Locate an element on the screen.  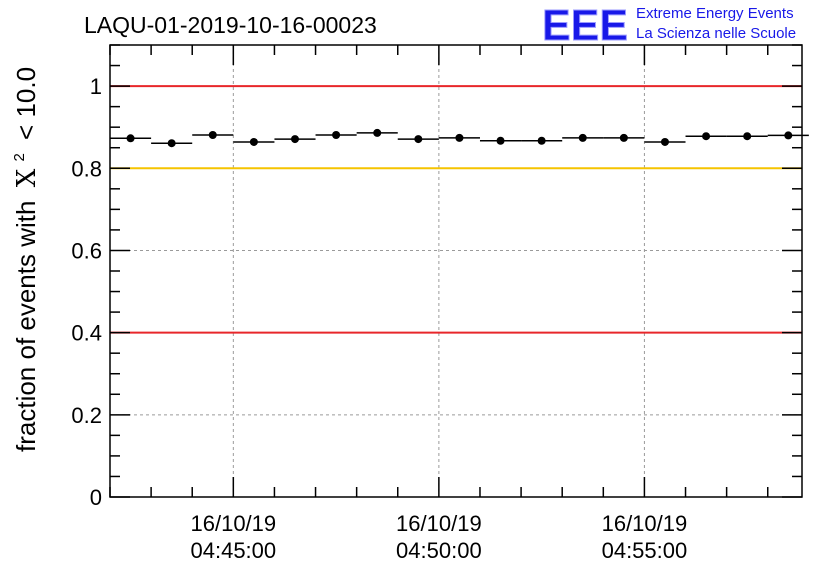
y-tick-label: 1 is located at coordinates (96, 86).